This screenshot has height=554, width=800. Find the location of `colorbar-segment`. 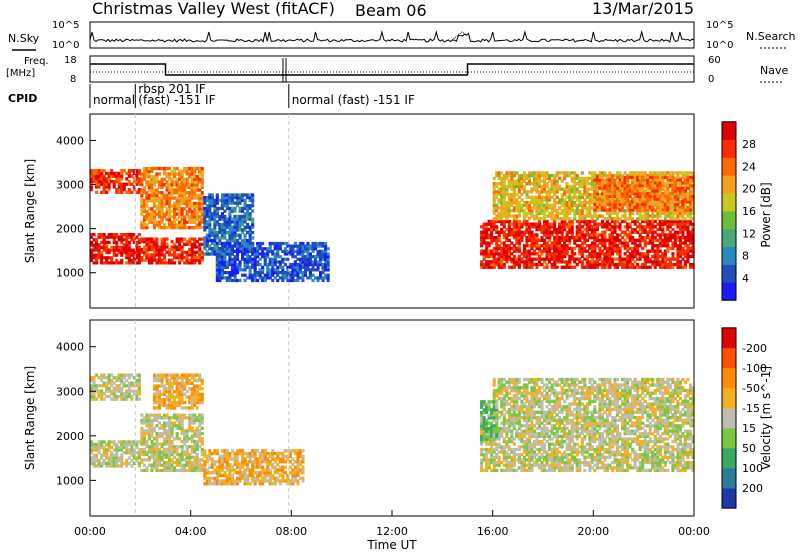

colorbar-segment is located at coordinates (729, 255).